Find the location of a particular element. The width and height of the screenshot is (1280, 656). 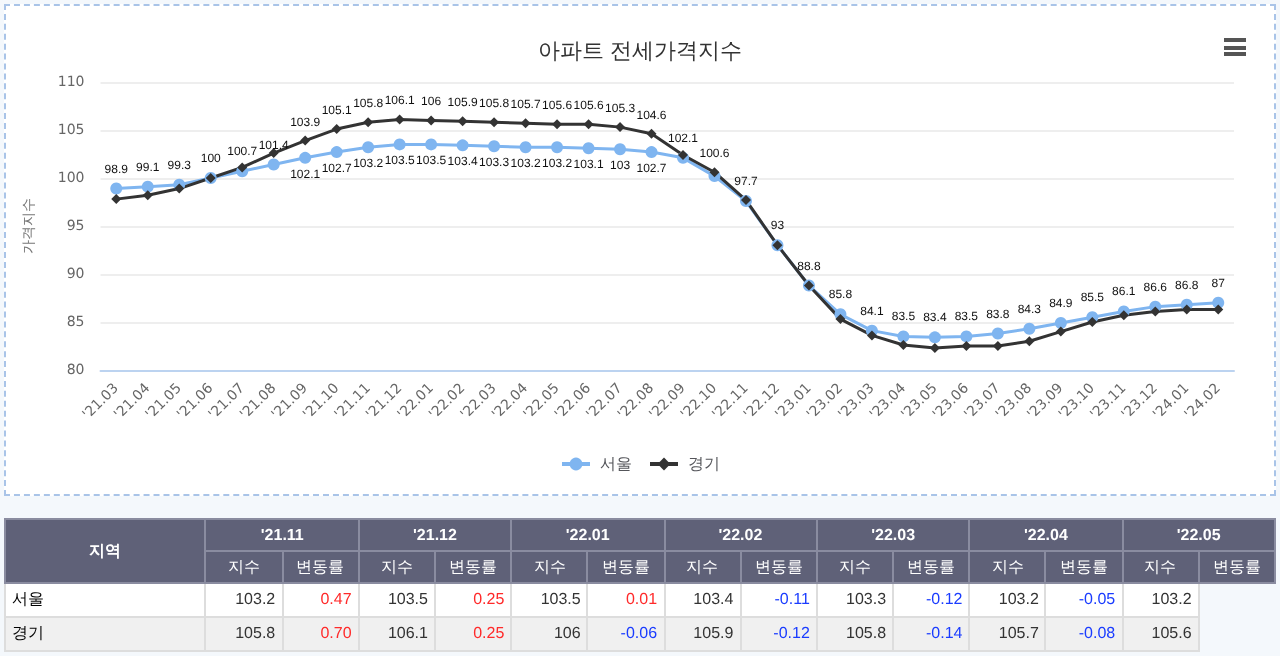

text: 106 is located at coordinates (549, 634).